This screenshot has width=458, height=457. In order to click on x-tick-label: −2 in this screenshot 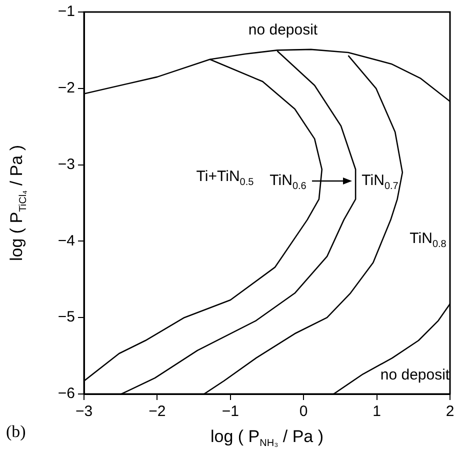, I will do `click(157, 411)`.